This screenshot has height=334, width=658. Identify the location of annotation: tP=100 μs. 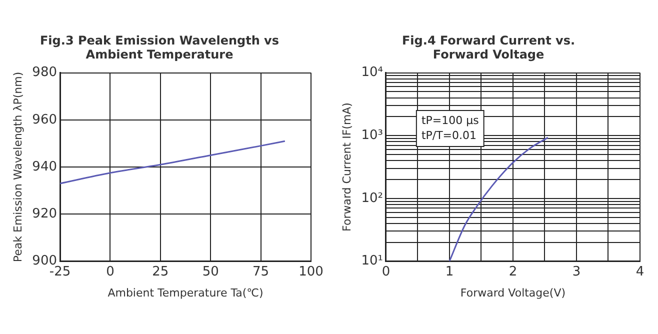
(450, 120).